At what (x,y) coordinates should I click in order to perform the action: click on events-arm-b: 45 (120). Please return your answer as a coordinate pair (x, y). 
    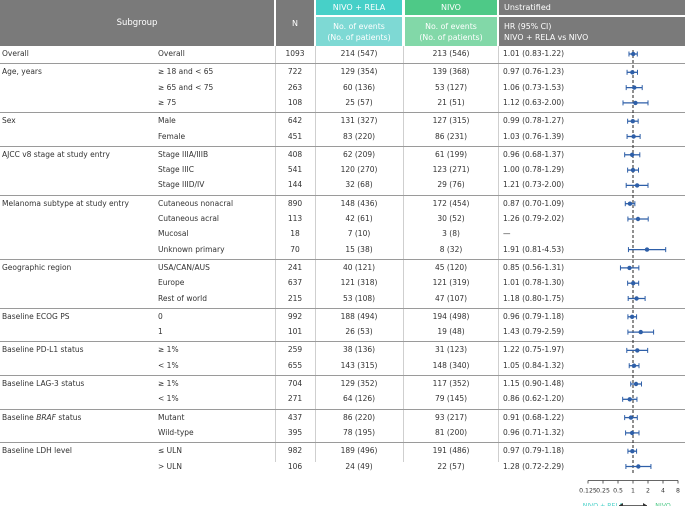
    Looking at the image, I should click on (451, 267).